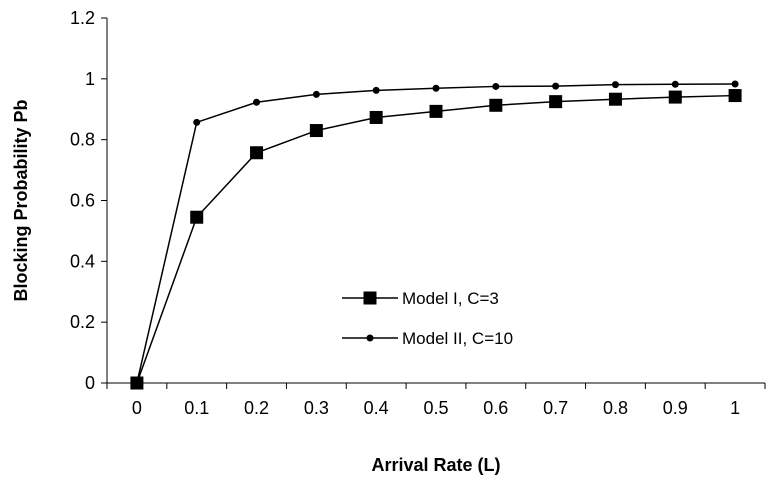 The height and width of the screenshot is (484, 775). What do you see at coordinates (435, 465) in the screenshot?
I see `x-axis-title: Arrival Rate (L)` at bounding box center [435, 465].